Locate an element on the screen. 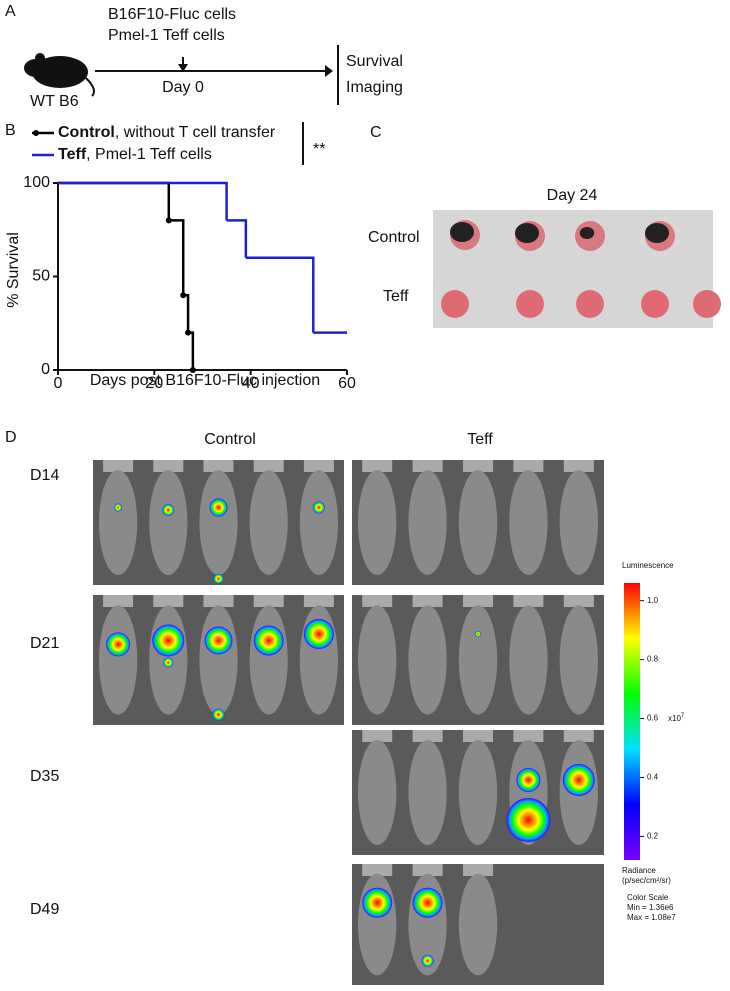 The width and height of the screenshot is (730, 991). x-tick-label: 40 is located at coordinates (251, 383).